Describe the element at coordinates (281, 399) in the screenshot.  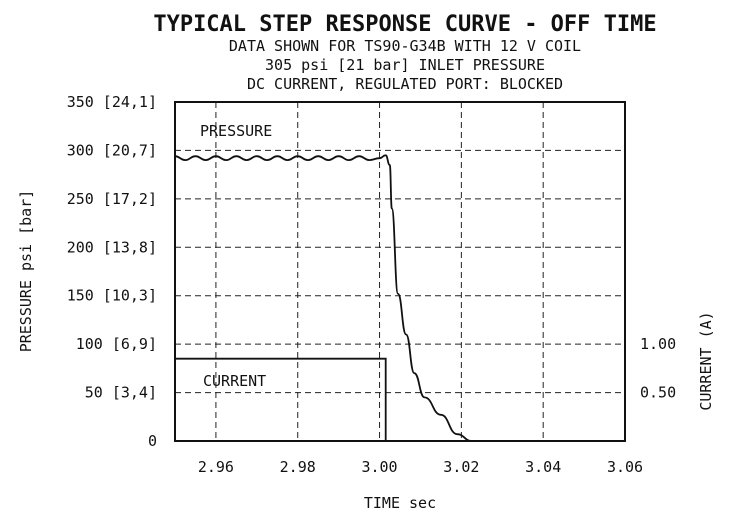
I see `series-line-current` at that location.